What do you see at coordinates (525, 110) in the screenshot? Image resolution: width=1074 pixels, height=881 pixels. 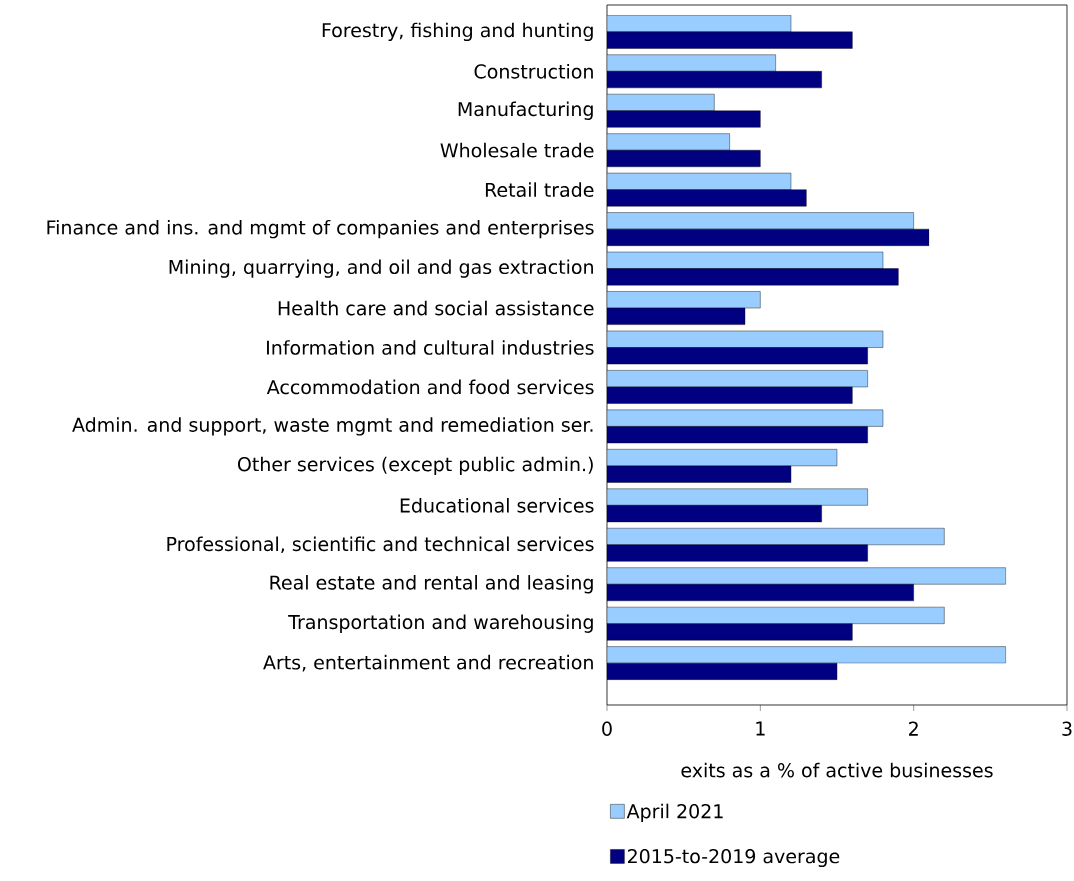 I see `y-tick-label: Manufacturing` at bounding box center [525, 110].